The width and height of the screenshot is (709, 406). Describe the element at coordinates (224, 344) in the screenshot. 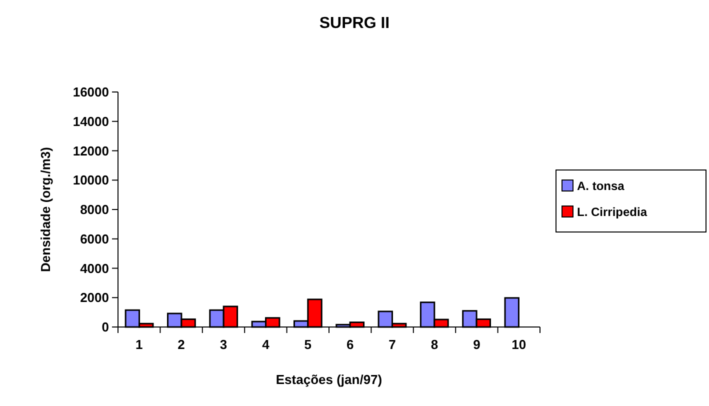

I see `x-tick-label: 3` at that location.